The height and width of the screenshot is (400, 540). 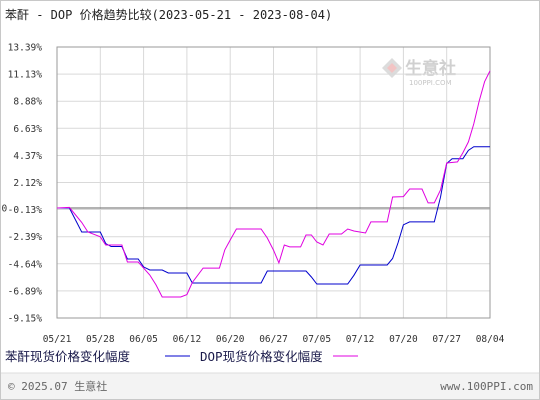 I want to click on x-tick-label: 07/05, so click(x=316, y=339).